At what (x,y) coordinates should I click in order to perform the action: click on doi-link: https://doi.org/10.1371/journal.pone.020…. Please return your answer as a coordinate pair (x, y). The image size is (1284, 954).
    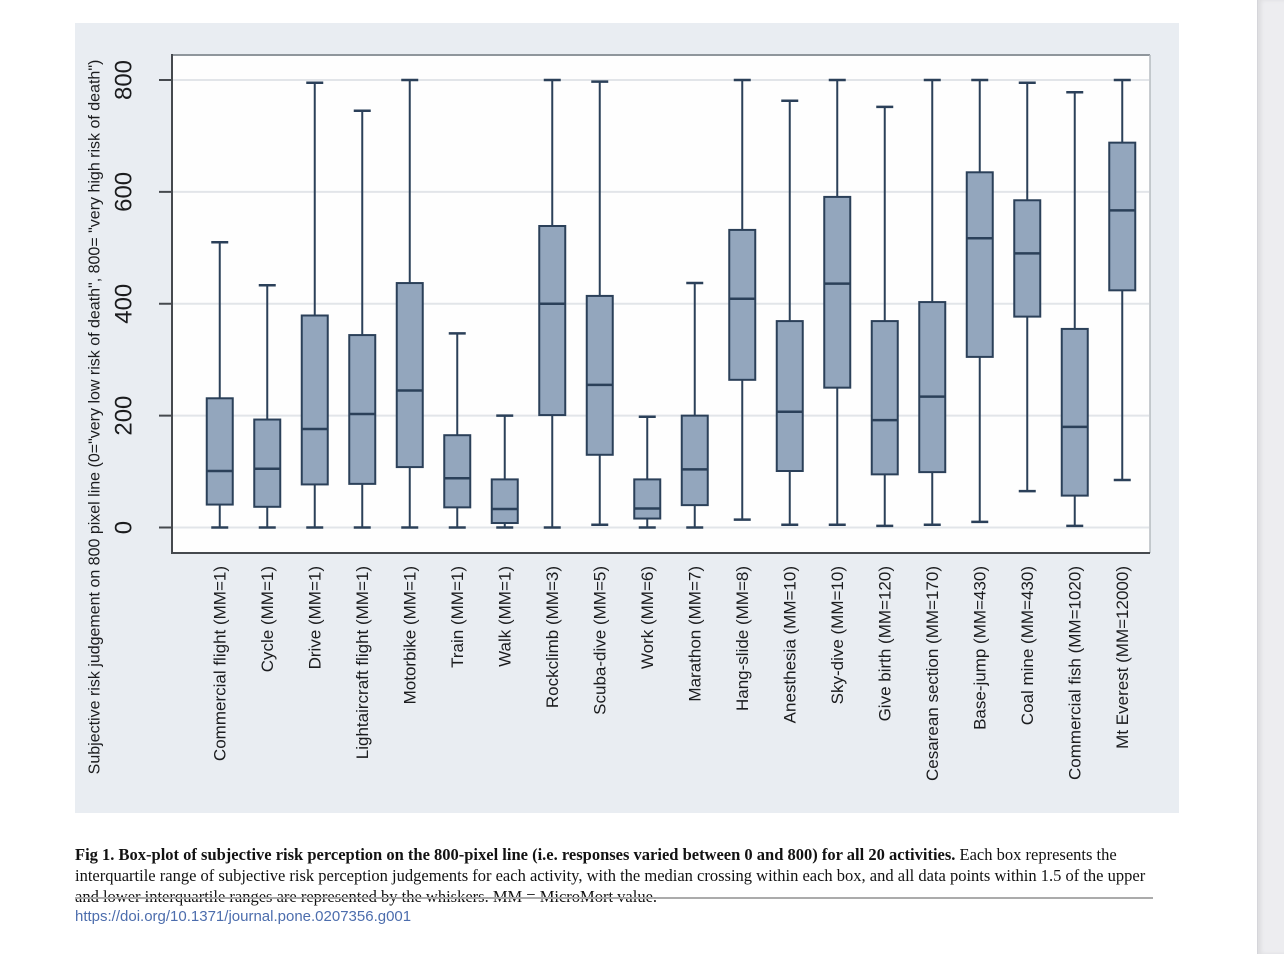
    Looking at the image, I should click on (243, 916).